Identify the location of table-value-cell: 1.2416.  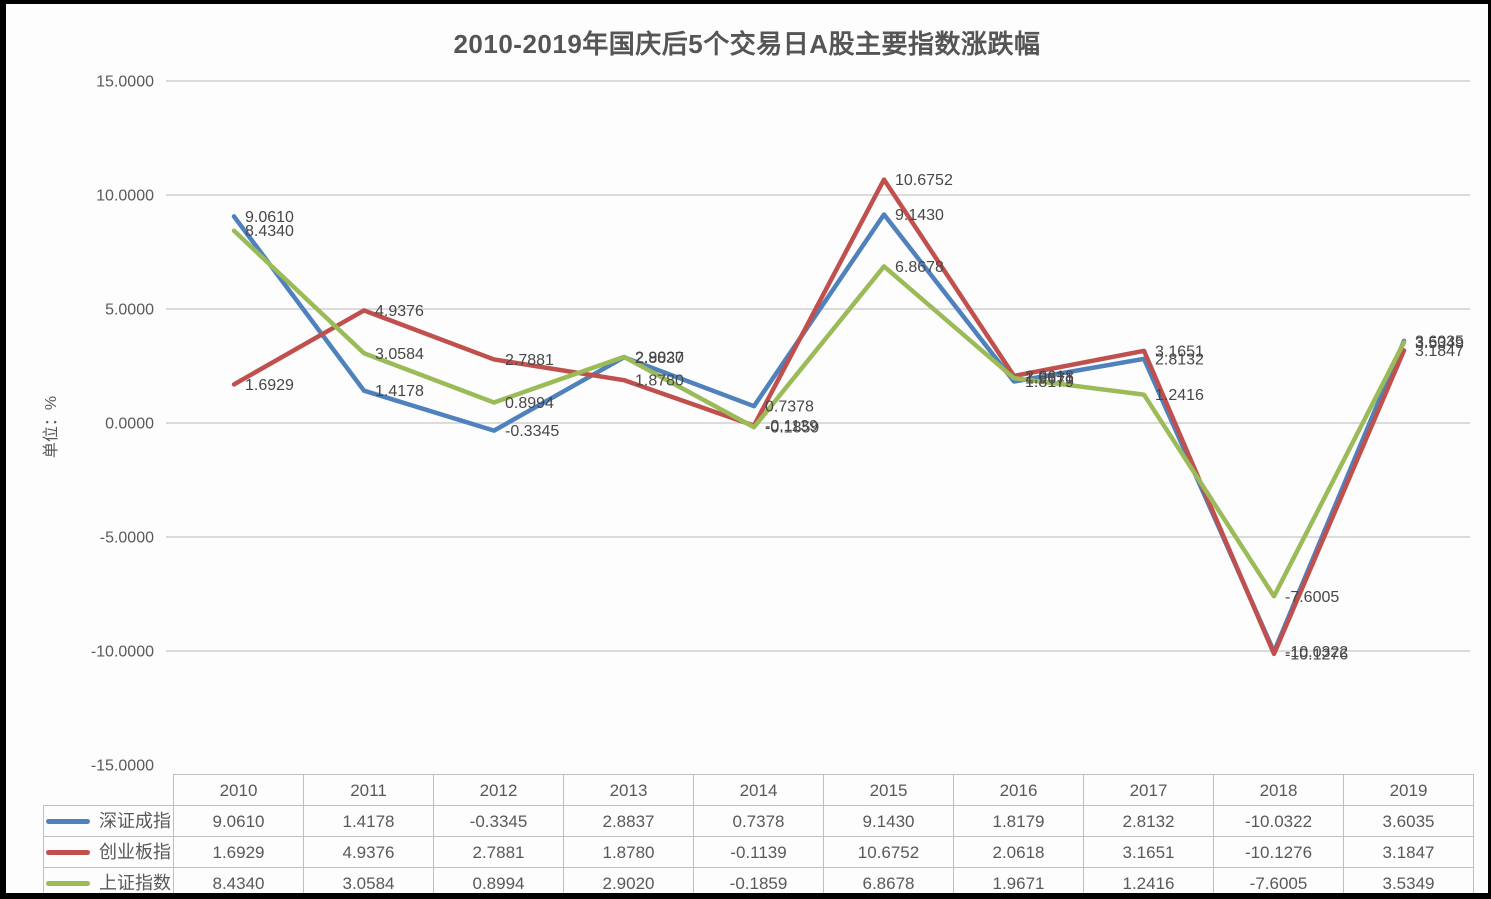
(1148, 880).